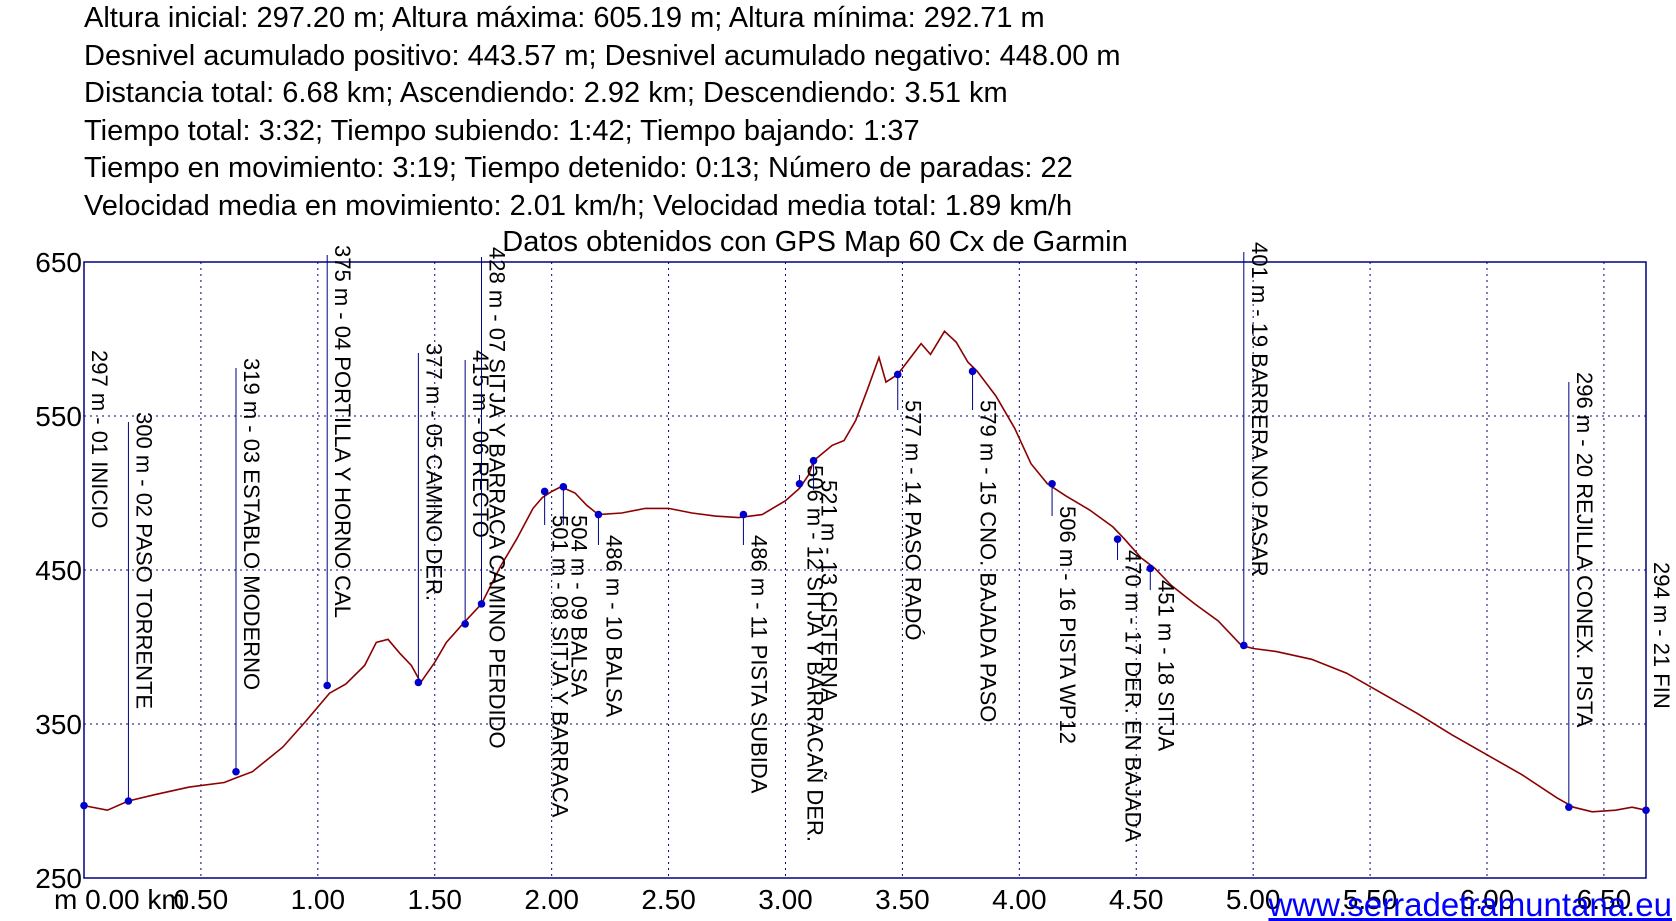  What do you see at coordinates (668, 899) in the screenshot?
I see `x-tick-label: 2.50` at bounding box center [668, 899].